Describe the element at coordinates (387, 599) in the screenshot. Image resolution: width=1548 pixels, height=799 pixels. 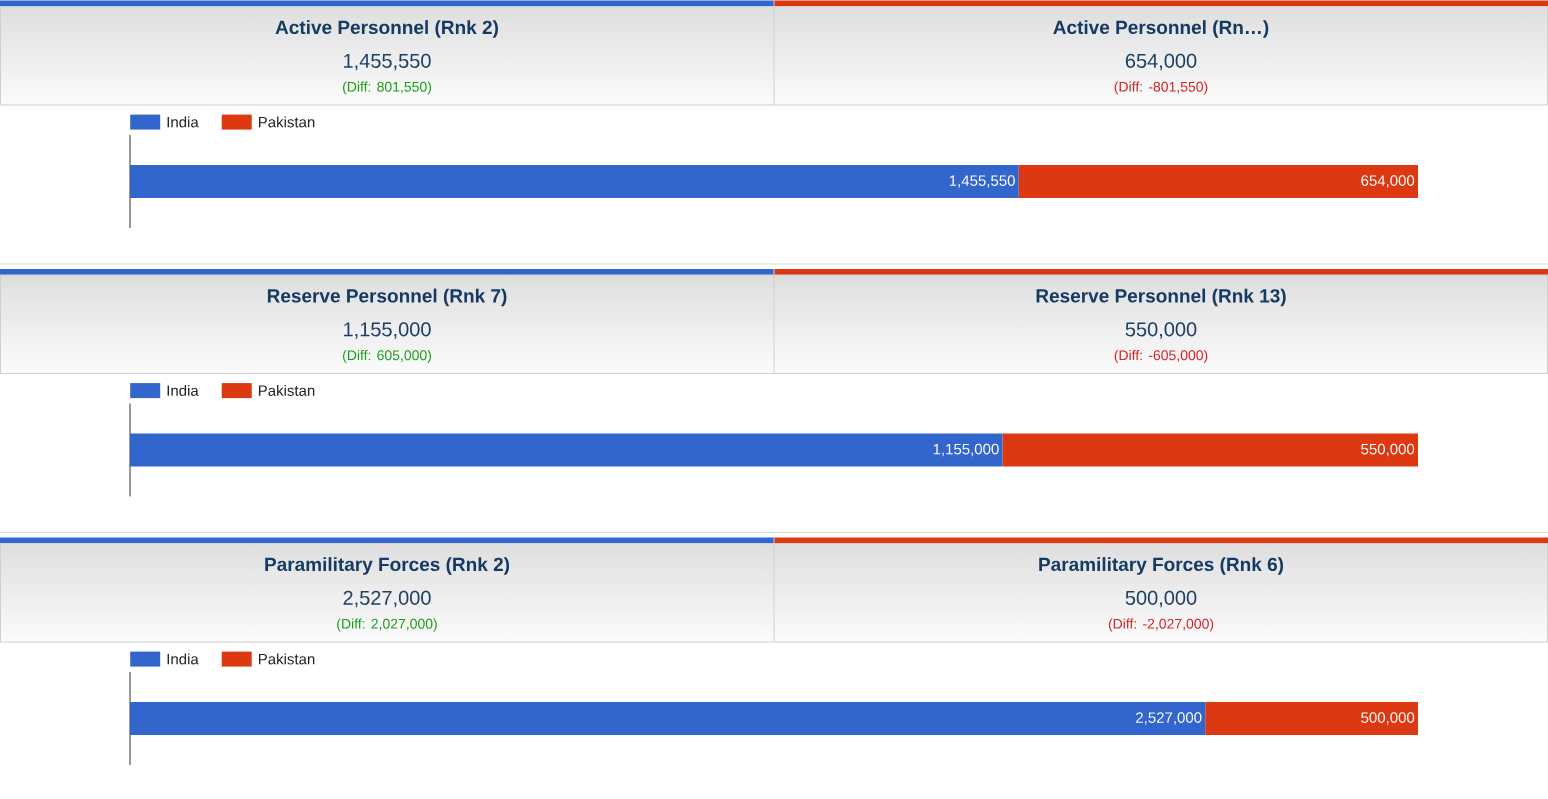
I see `text: 2,527,000` at that location.